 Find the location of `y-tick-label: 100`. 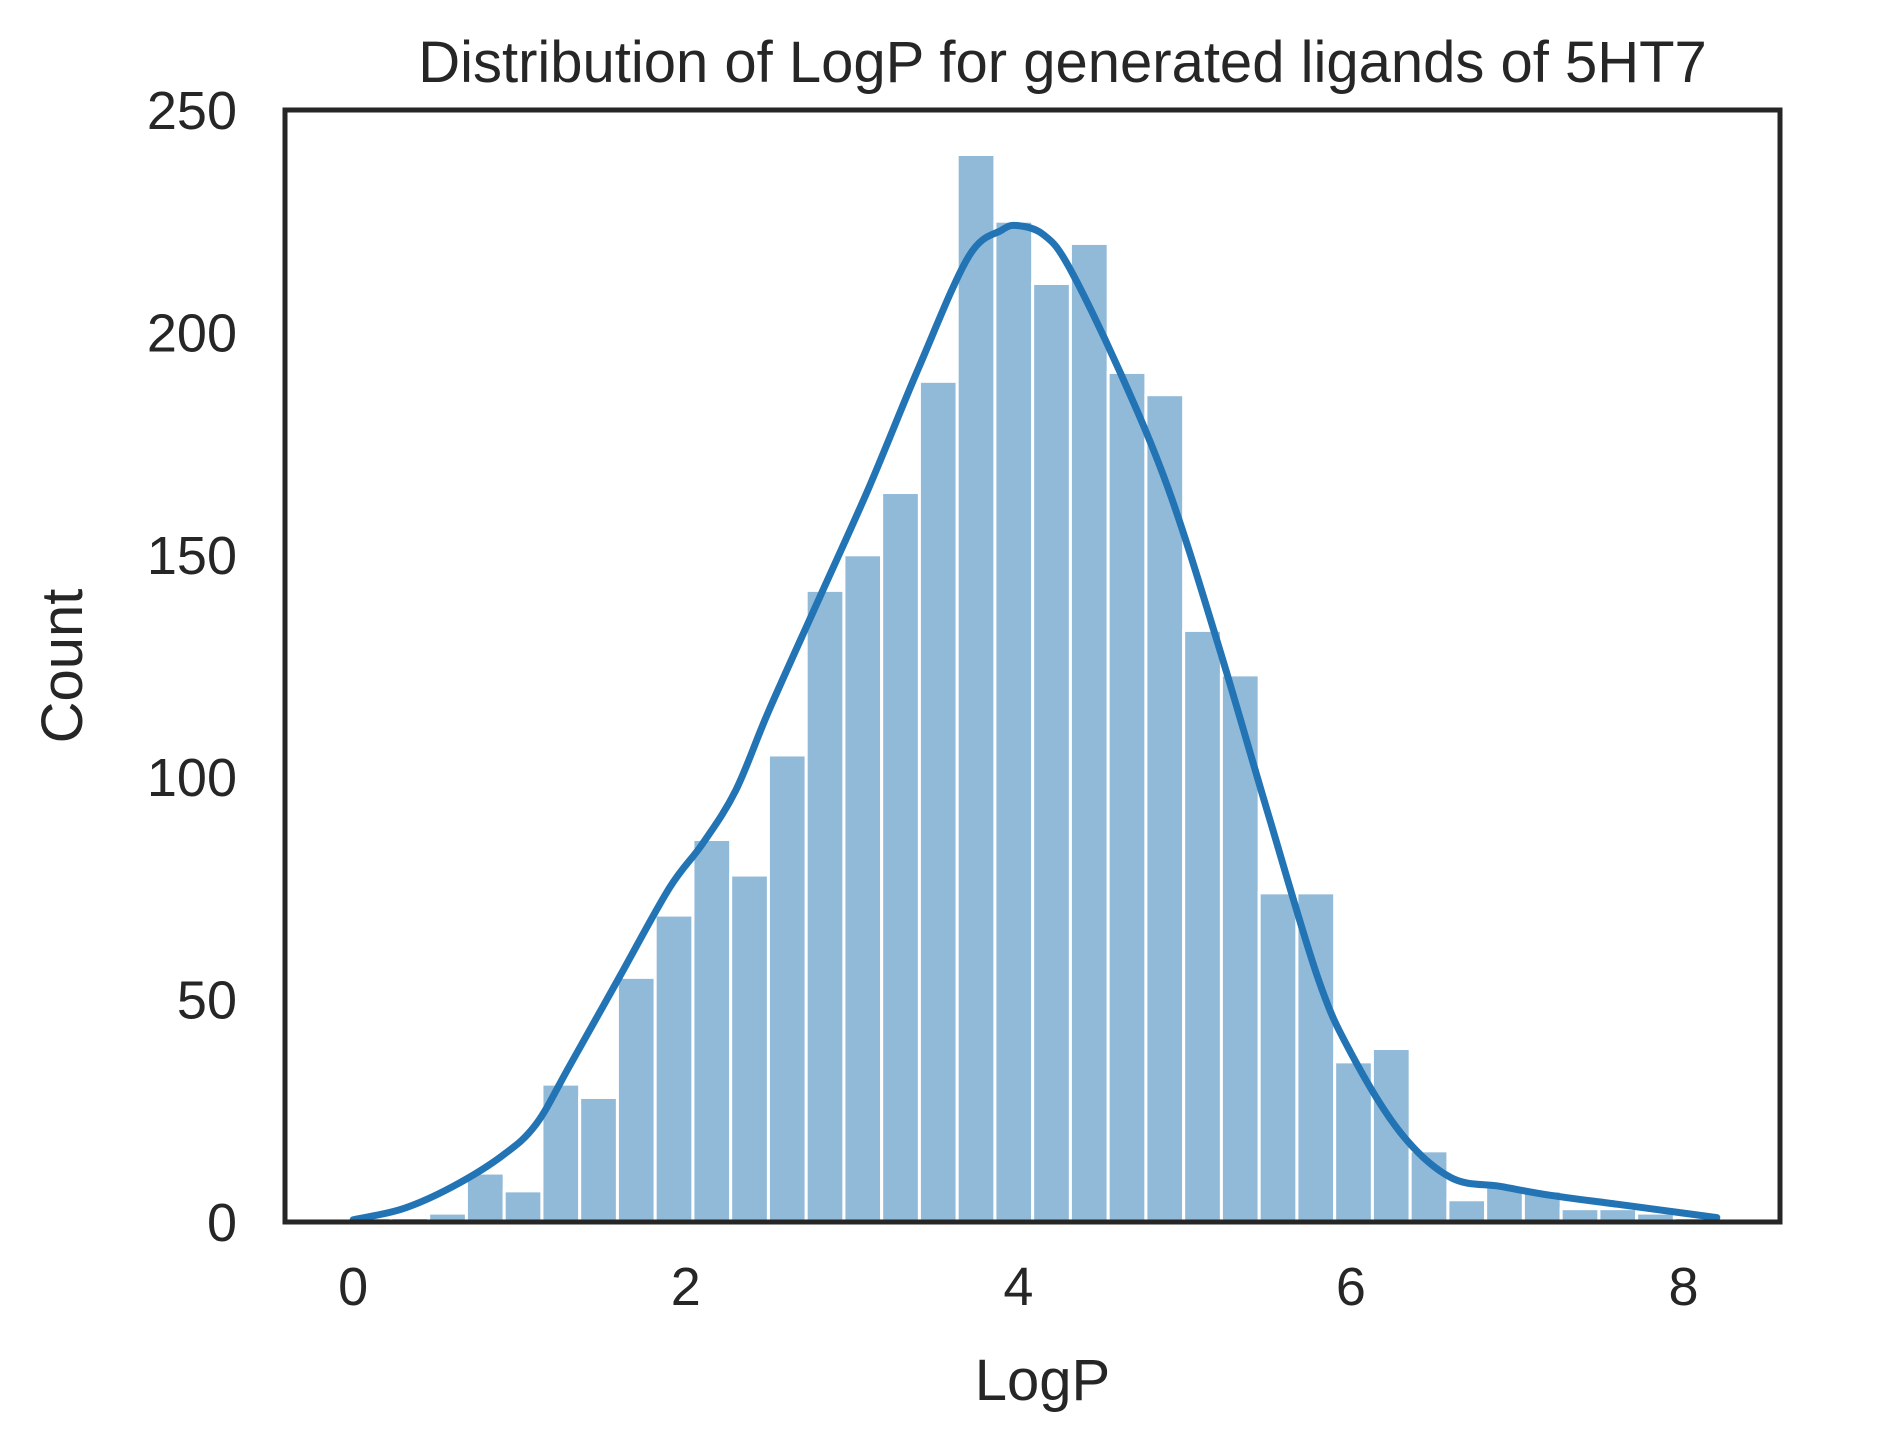

y-tick-label: 100 is located at coordinates (192, 778).